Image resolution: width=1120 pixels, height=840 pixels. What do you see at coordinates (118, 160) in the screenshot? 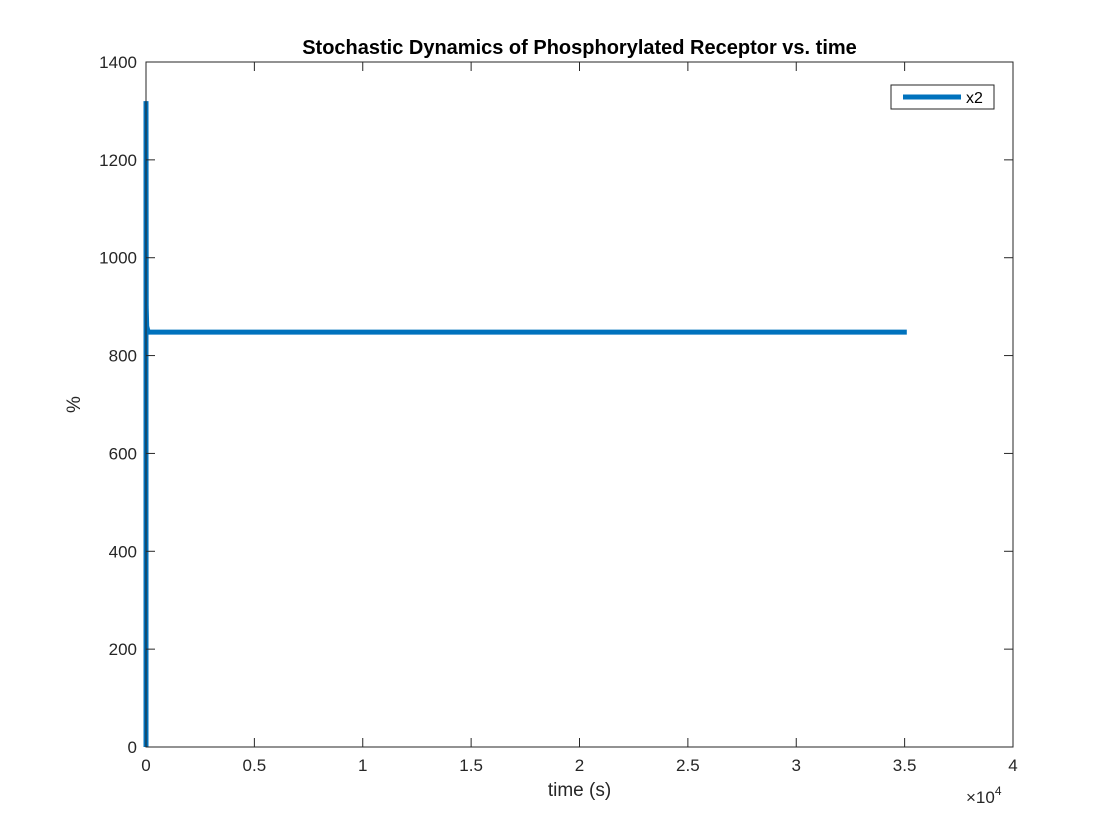
I see `y-tick-label: 1200` at bounding box center [118, 160].